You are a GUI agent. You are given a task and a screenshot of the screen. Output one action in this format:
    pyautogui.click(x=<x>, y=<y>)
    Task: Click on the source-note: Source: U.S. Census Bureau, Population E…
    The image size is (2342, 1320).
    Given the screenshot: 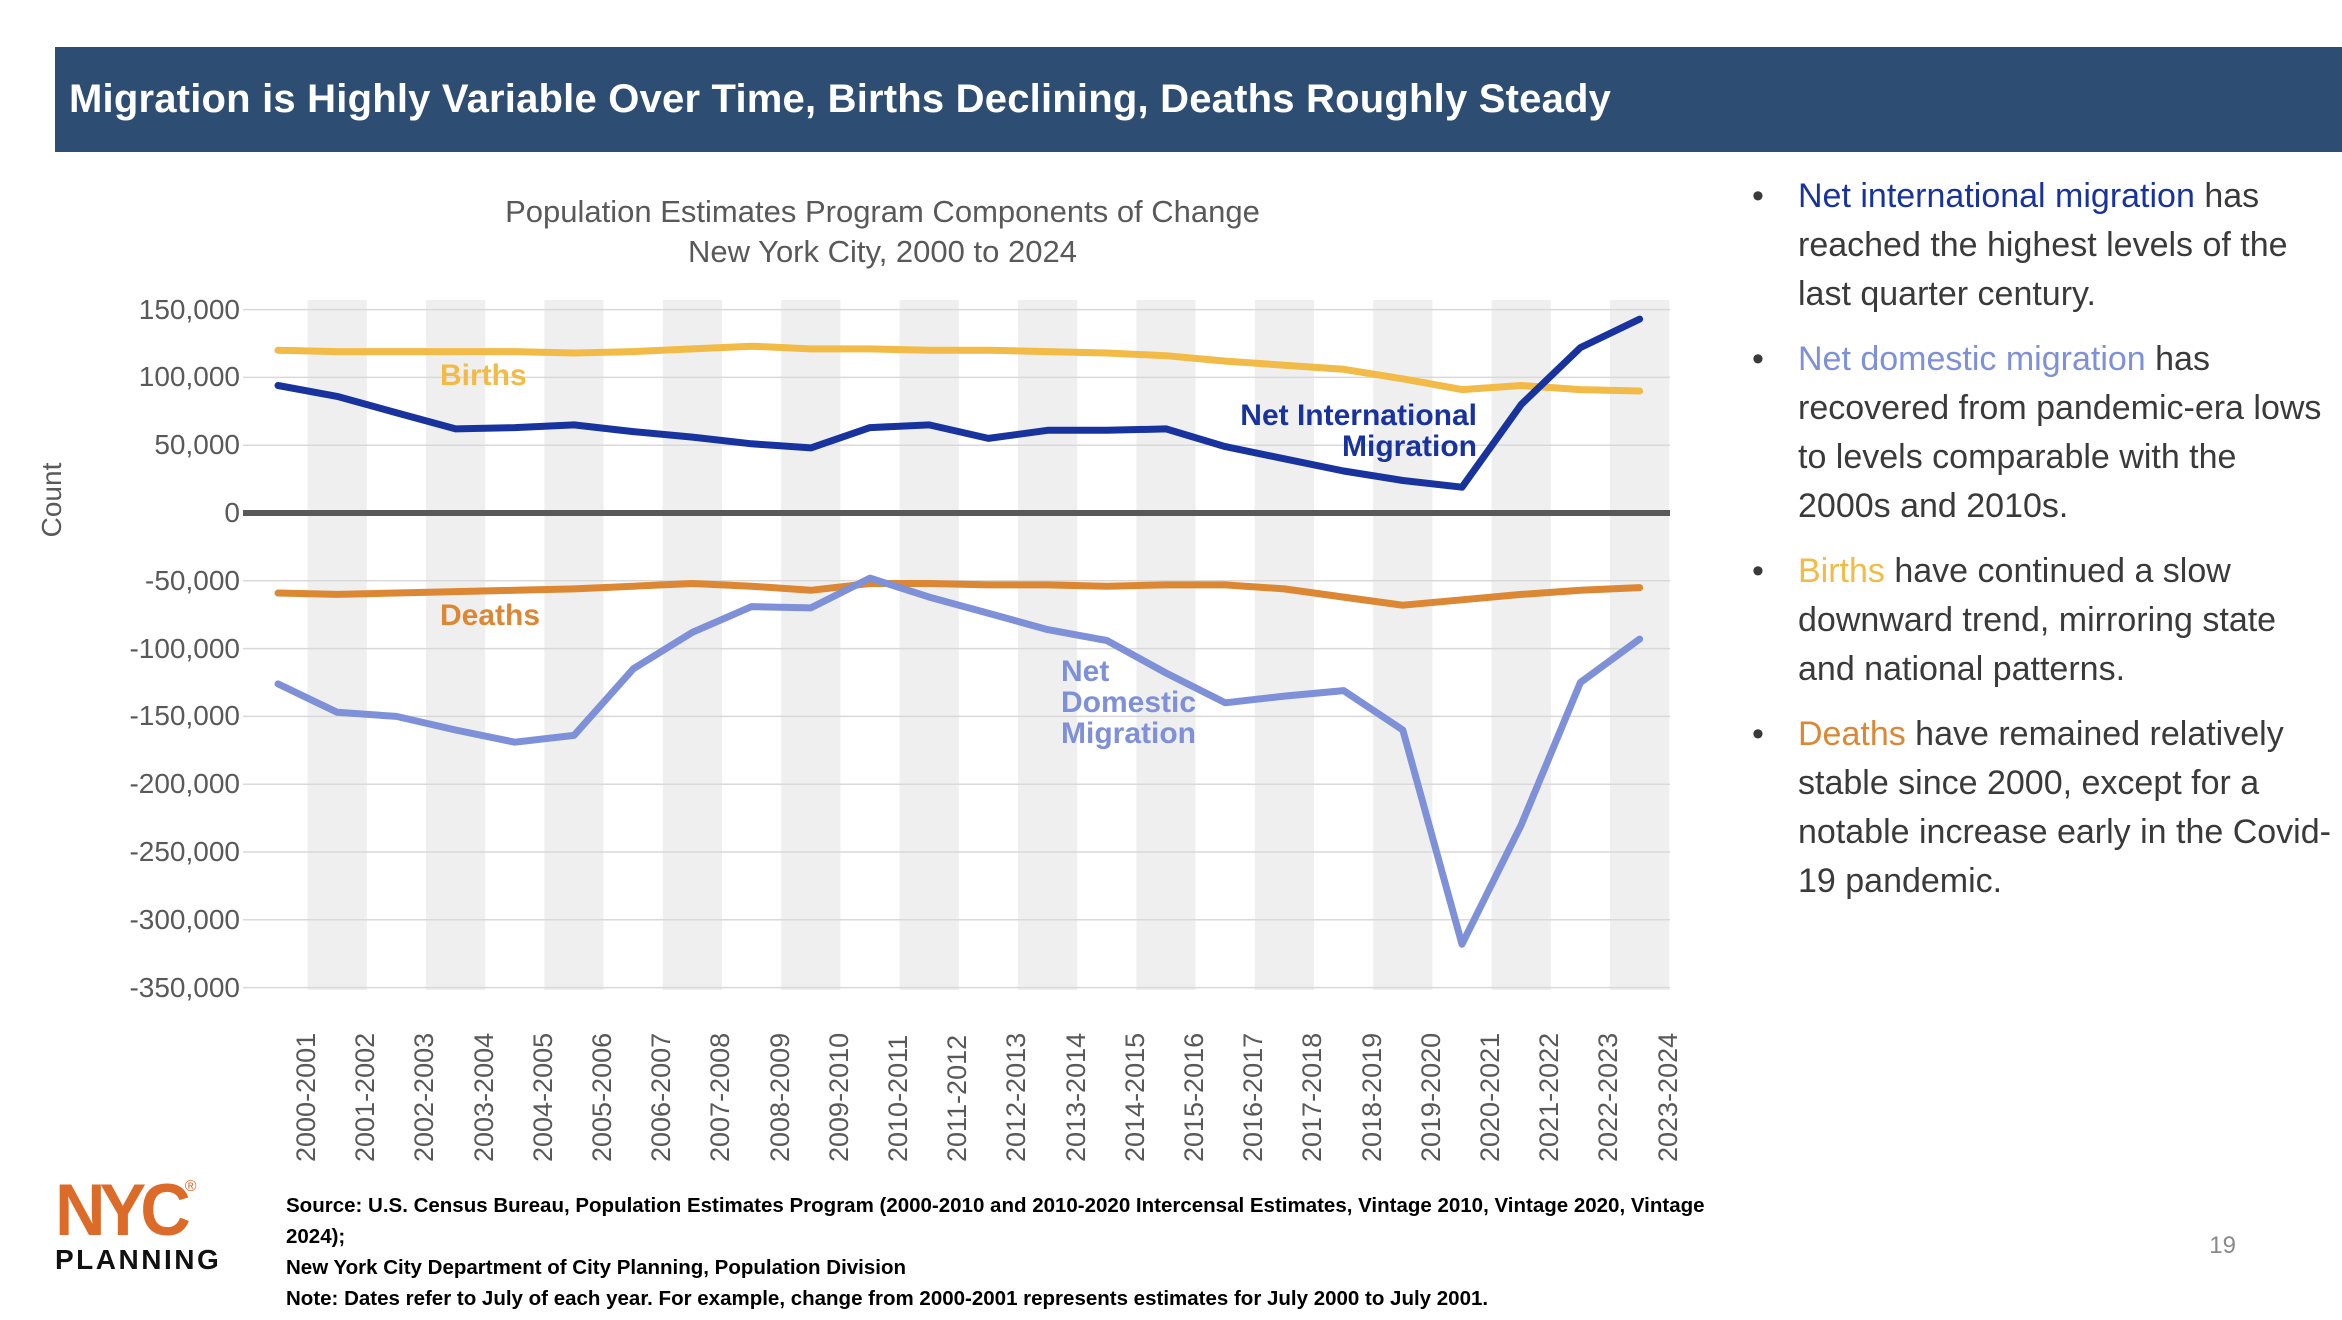 What is the action you would take?
    pyautogui.click(x=1016, y=1252)
    